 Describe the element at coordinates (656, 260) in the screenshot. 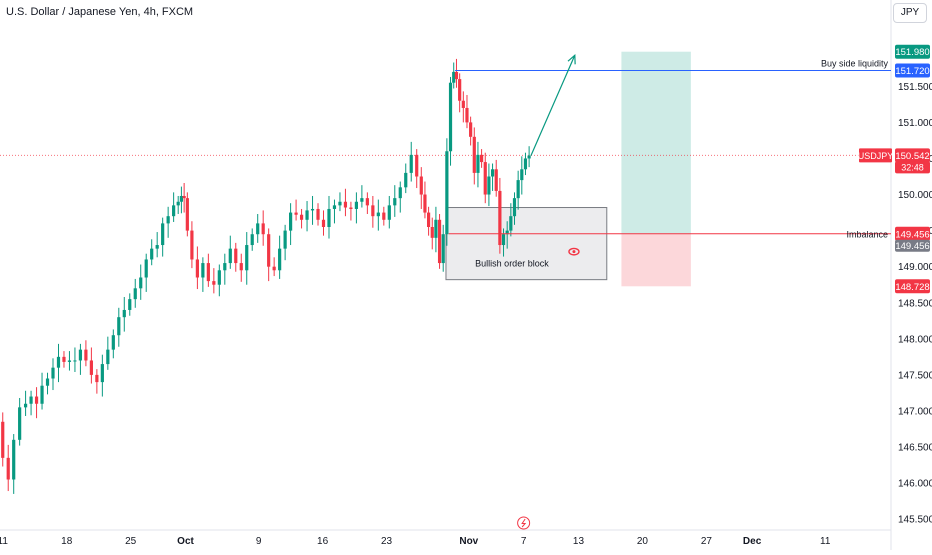

I see `stop-loss-zone` at that location.